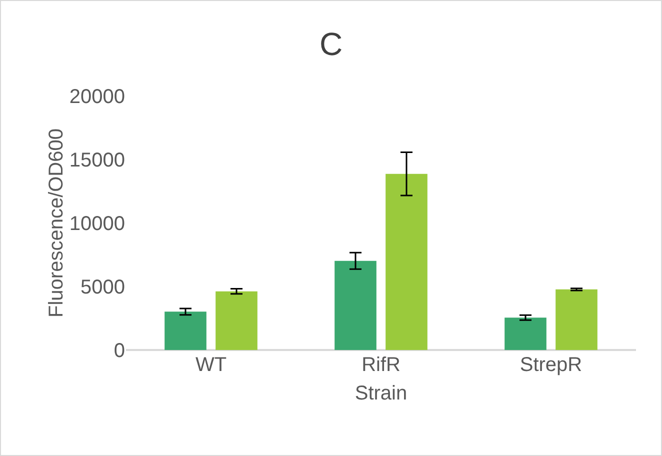  I want to click on x-axis-title: Strain, so click(381, 393).